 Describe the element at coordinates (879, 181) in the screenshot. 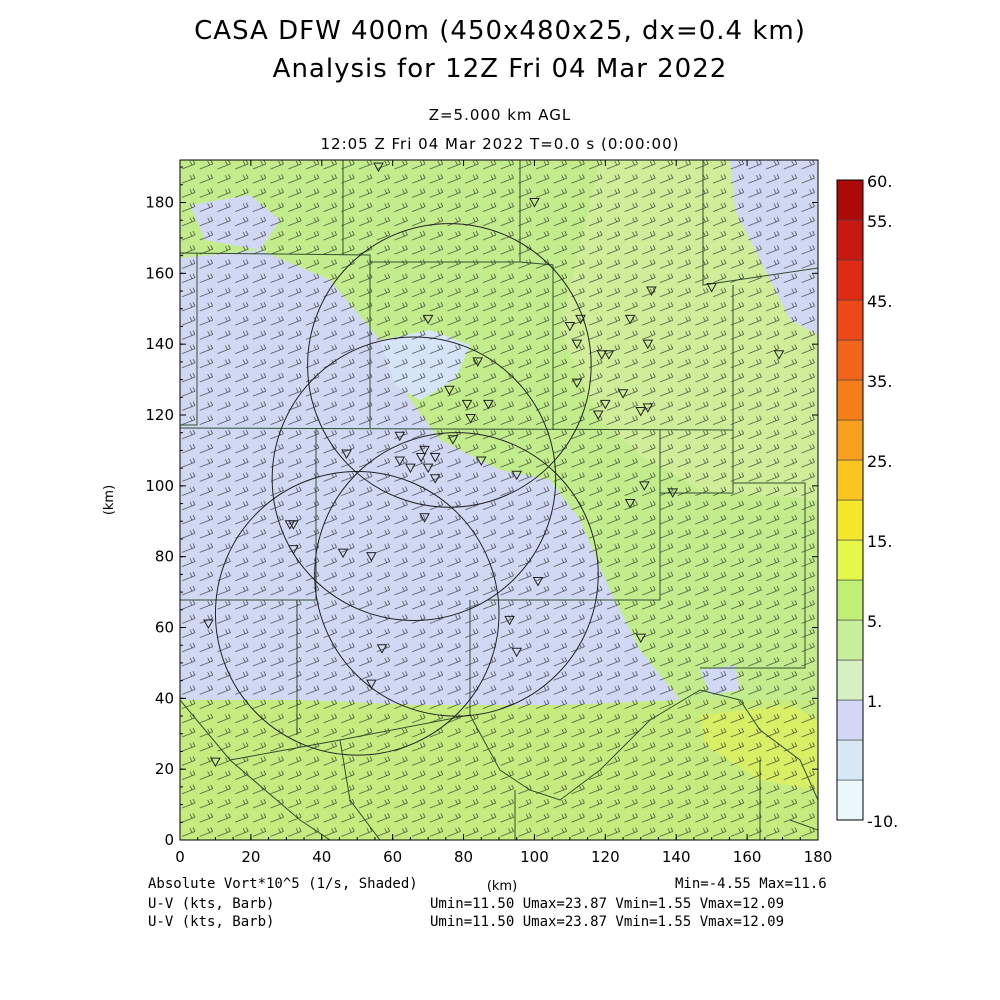

I see `colorbar-label: 60.` at that location.